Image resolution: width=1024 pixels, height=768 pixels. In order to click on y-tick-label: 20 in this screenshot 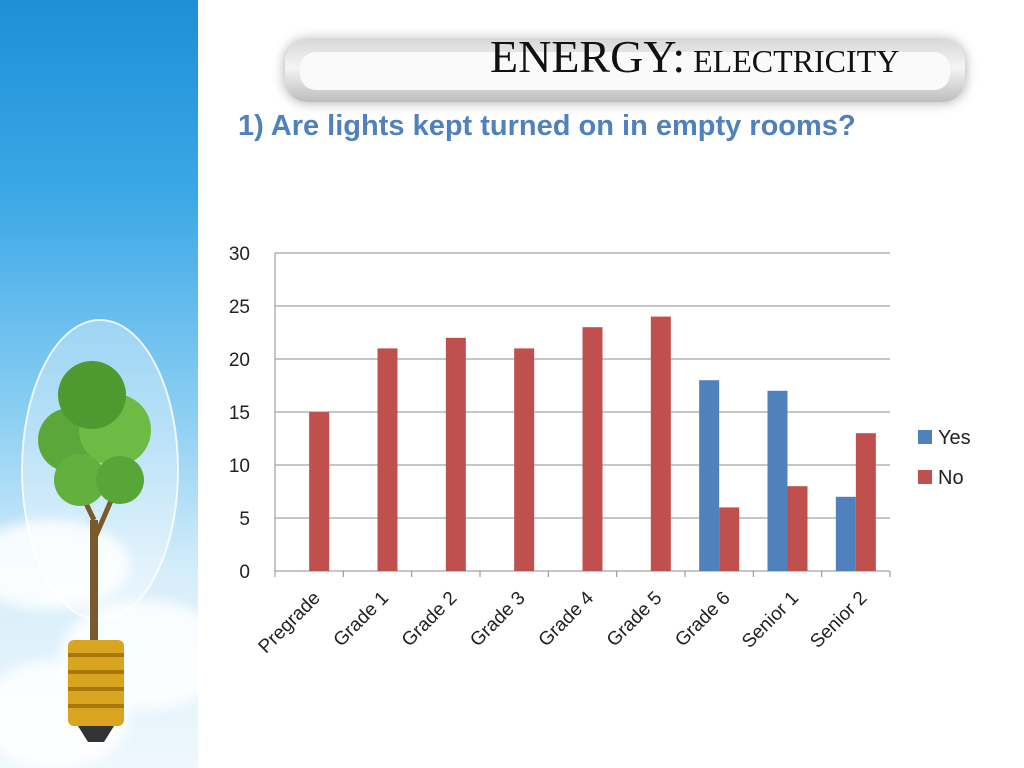, I will do `click(239, 360)`.